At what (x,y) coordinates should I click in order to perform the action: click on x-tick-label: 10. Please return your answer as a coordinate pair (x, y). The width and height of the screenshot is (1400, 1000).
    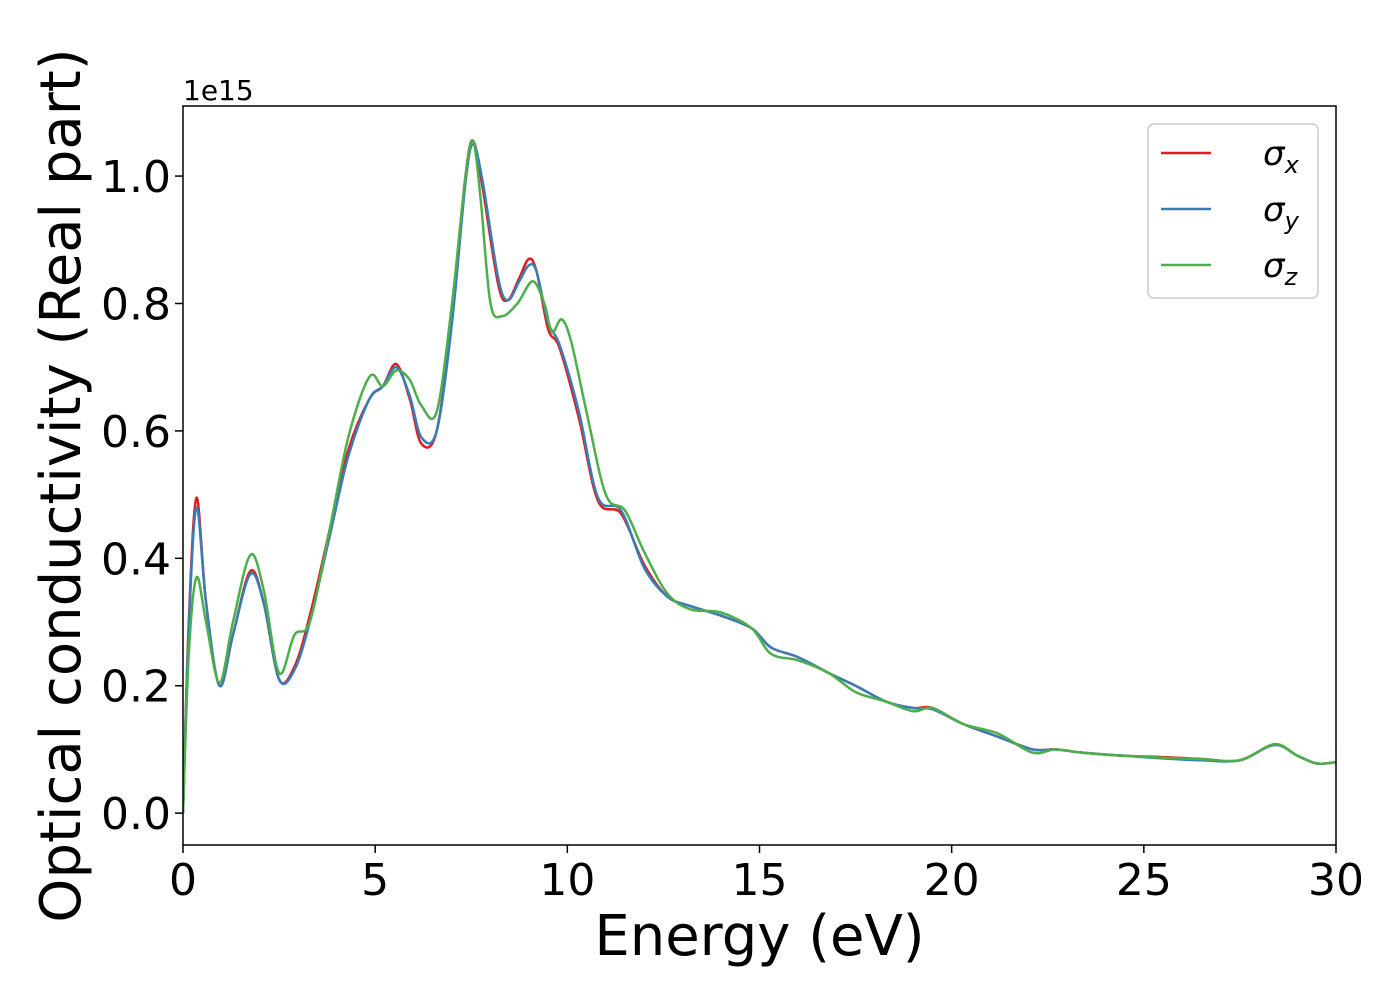
    Looking at the image, I should click on (567, 880).